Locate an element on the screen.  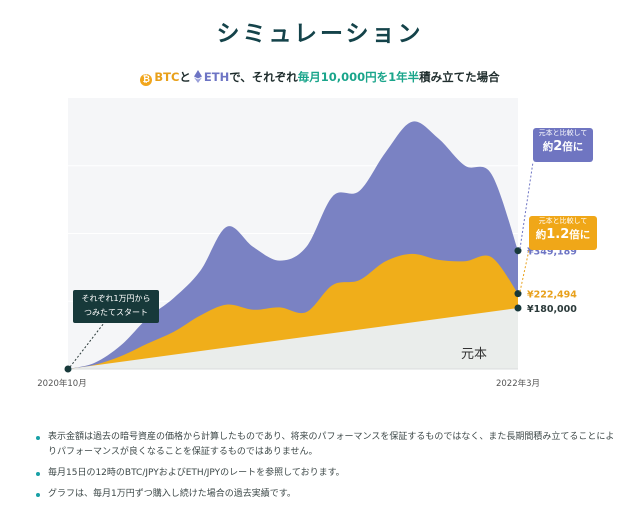
callout-btc-big: 約1.2倍に is located at coordinates (563, 234).